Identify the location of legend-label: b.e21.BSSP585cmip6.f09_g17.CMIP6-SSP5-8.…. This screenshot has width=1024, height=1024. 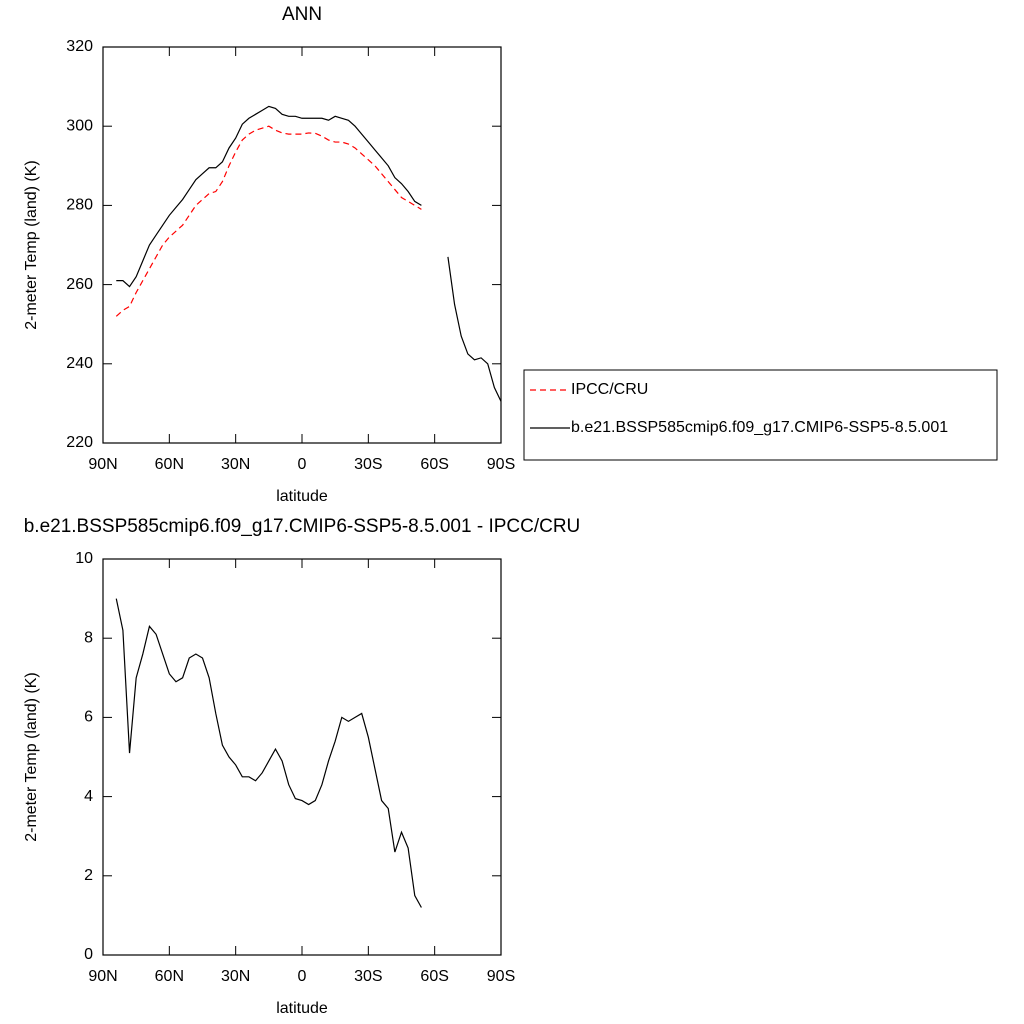
(759, 427).